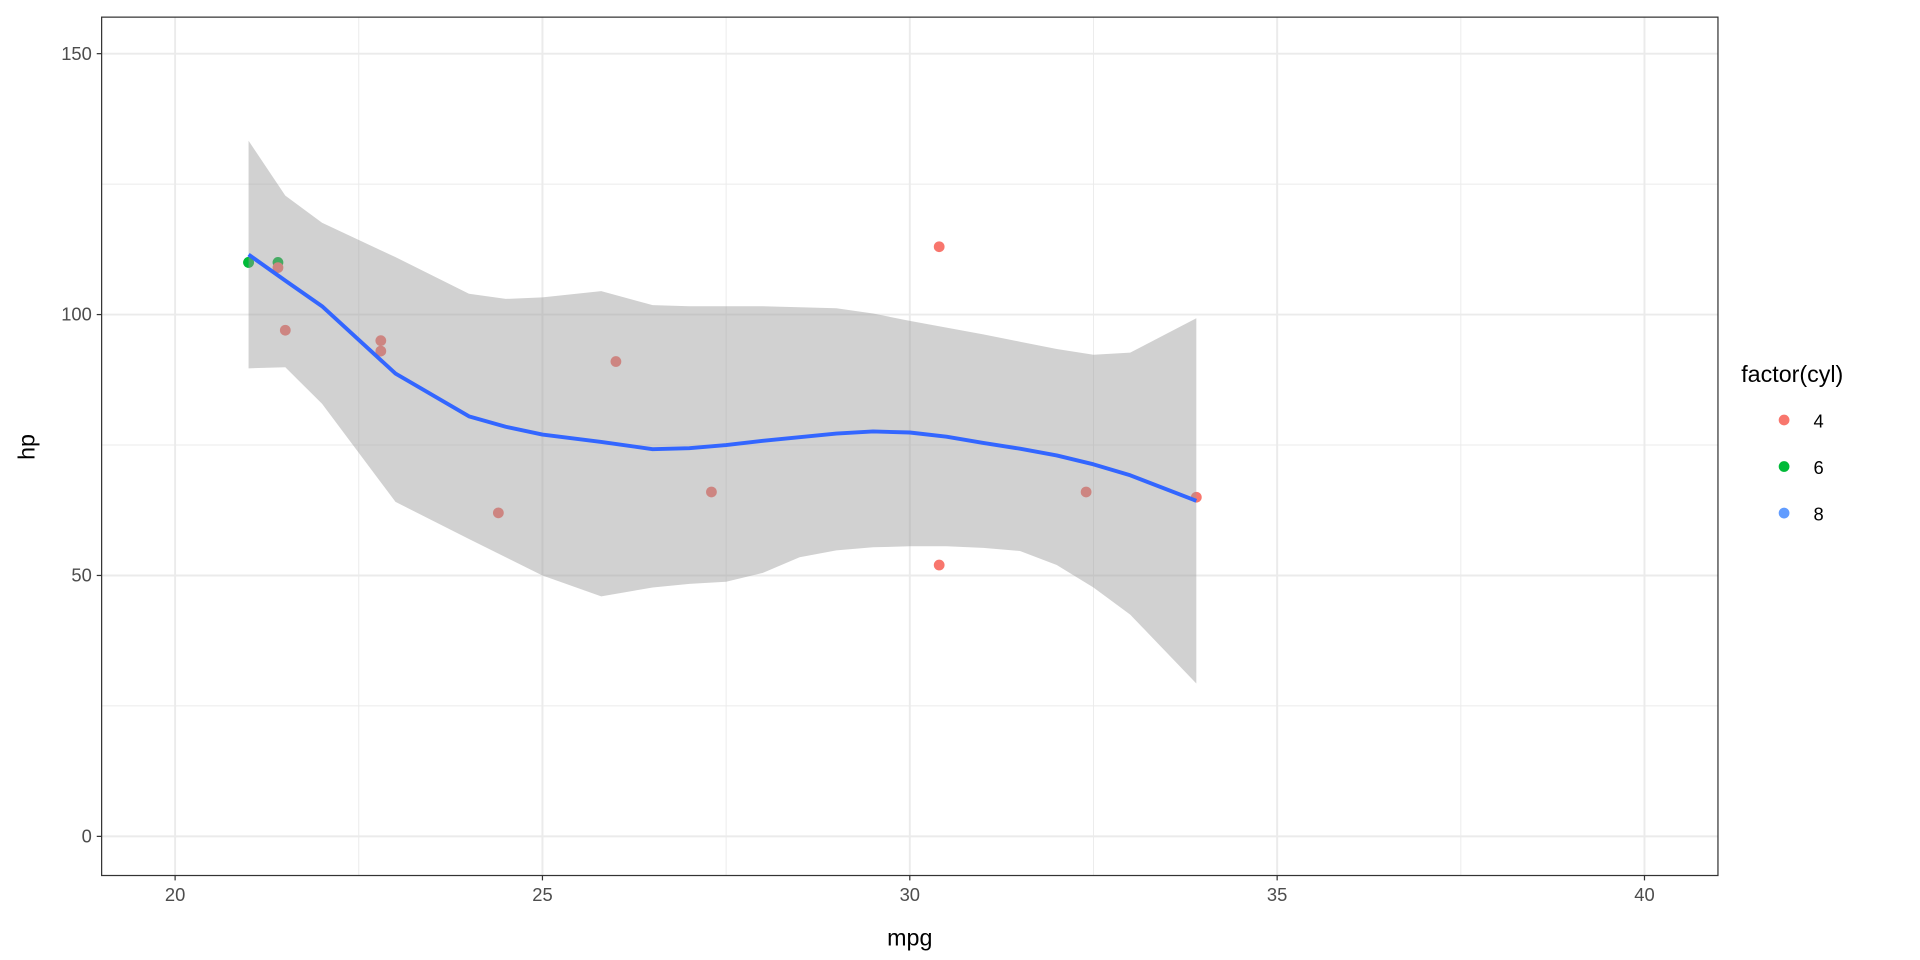 The image size is (1920, 960). I want to click on x-tick-label: 20, so click(175, 894).